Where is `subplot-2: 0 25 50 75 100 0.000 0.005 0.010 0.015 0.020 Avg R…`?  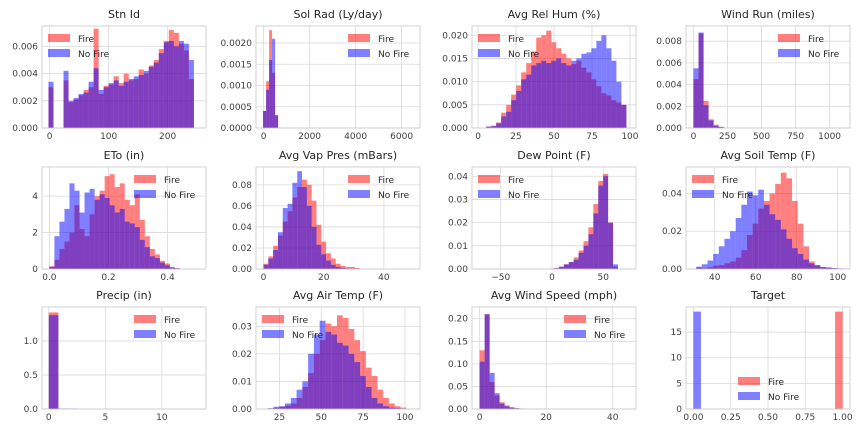 subplot-2: 0 25 50 75 100 0.000 0.005 0.010 0.015 0.020 Avg R… is located at coordinates (540, 75).